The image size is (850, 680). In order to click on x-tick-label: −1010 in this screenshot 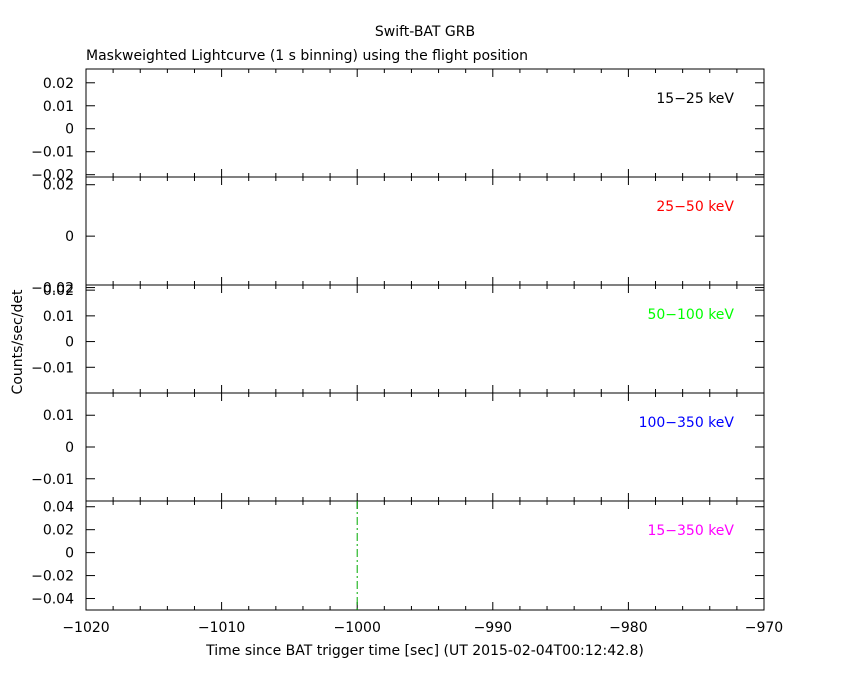, I will do `click(221, 628)`.